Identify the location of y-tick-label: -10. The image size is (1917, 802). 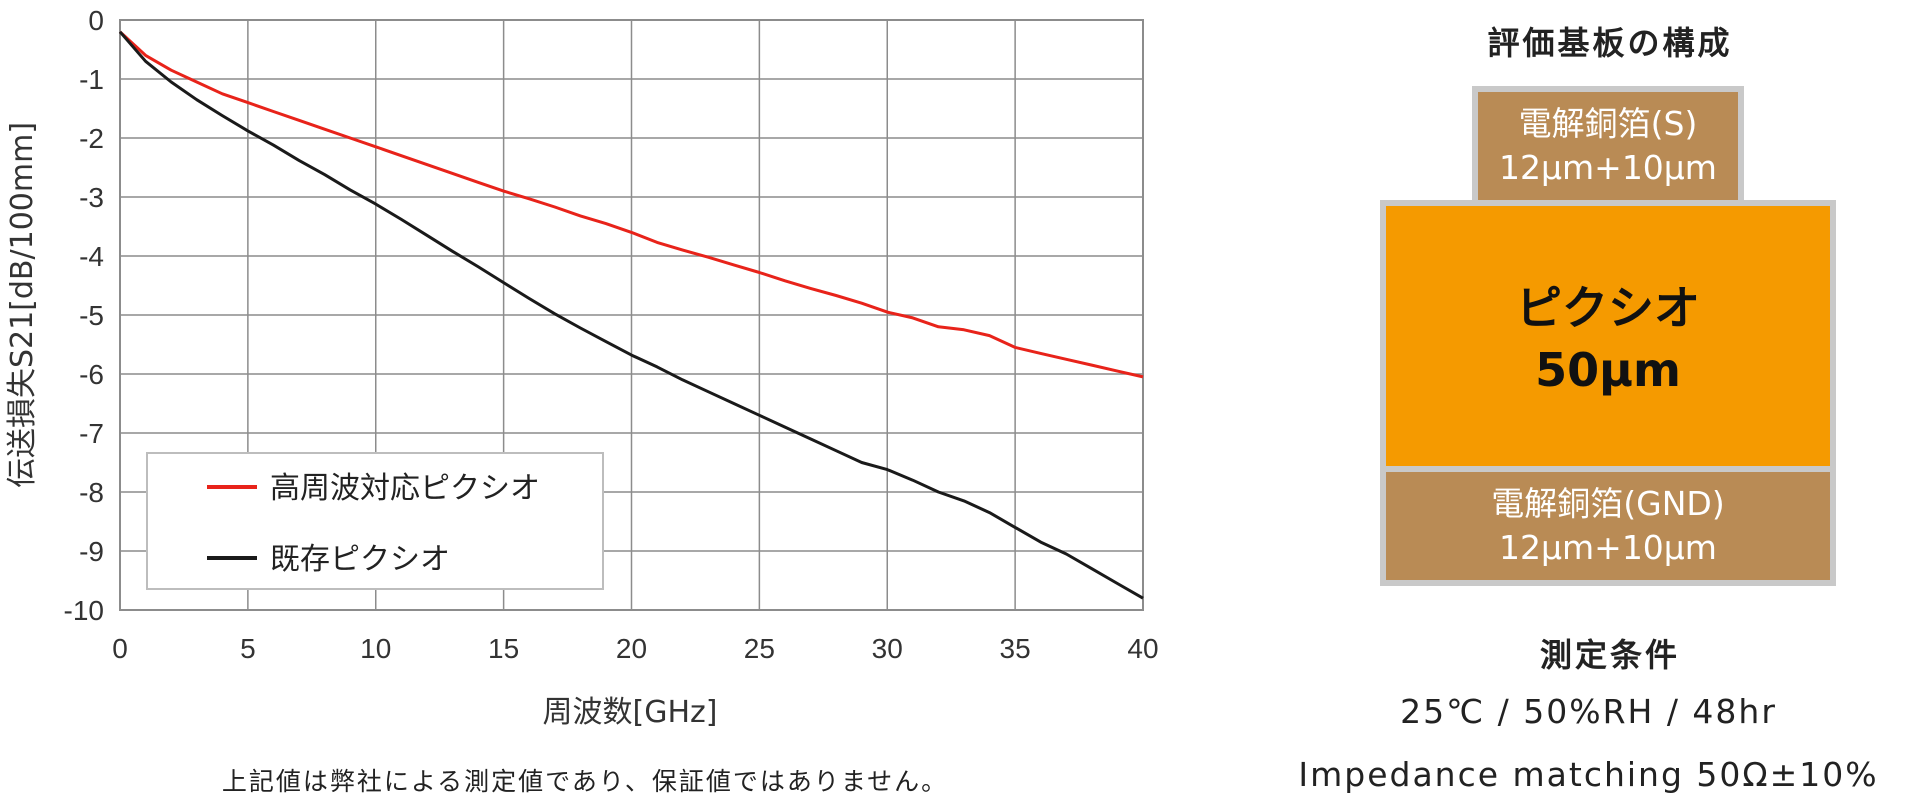
(84, 610).